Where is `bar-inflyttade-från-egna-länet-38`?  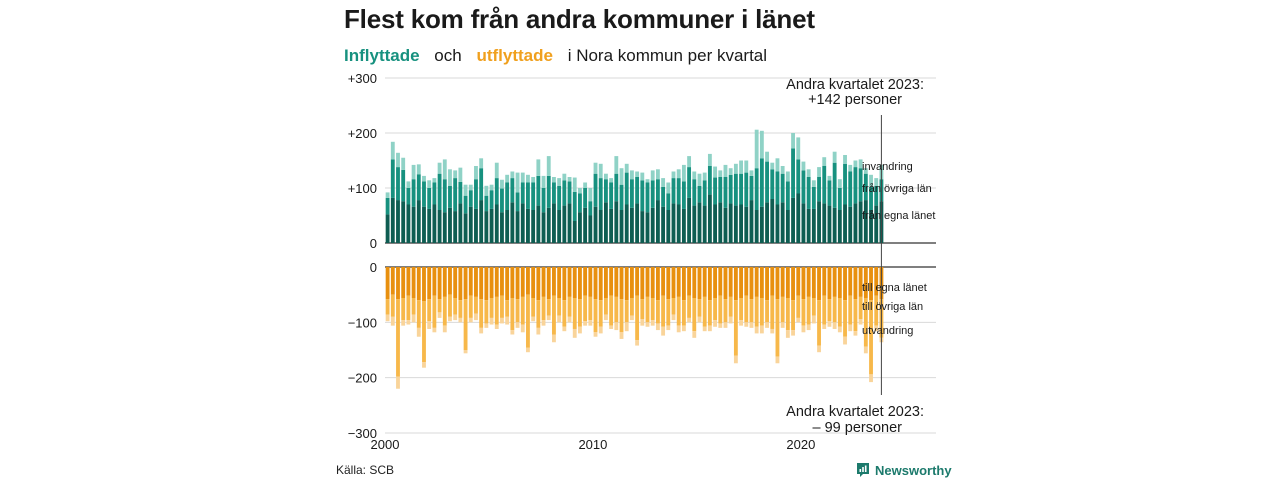 bar-inflyttade-från-egna-länet-38 is located at coordinates (585, 225).